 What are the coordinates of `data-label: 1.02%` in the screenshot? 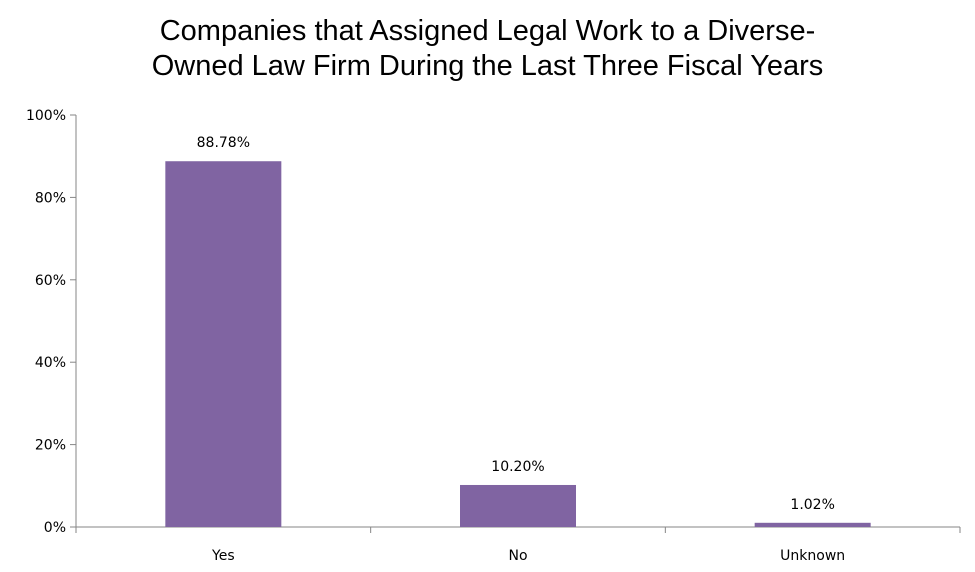 It's located at (812, 505).